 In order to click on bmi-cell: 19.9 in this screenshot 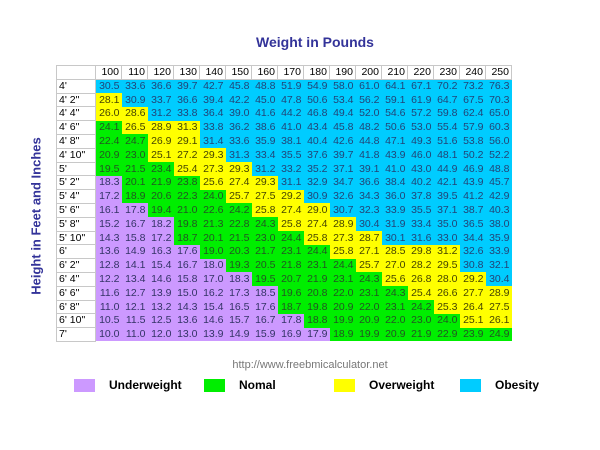, I will do `click(368, 334)`.